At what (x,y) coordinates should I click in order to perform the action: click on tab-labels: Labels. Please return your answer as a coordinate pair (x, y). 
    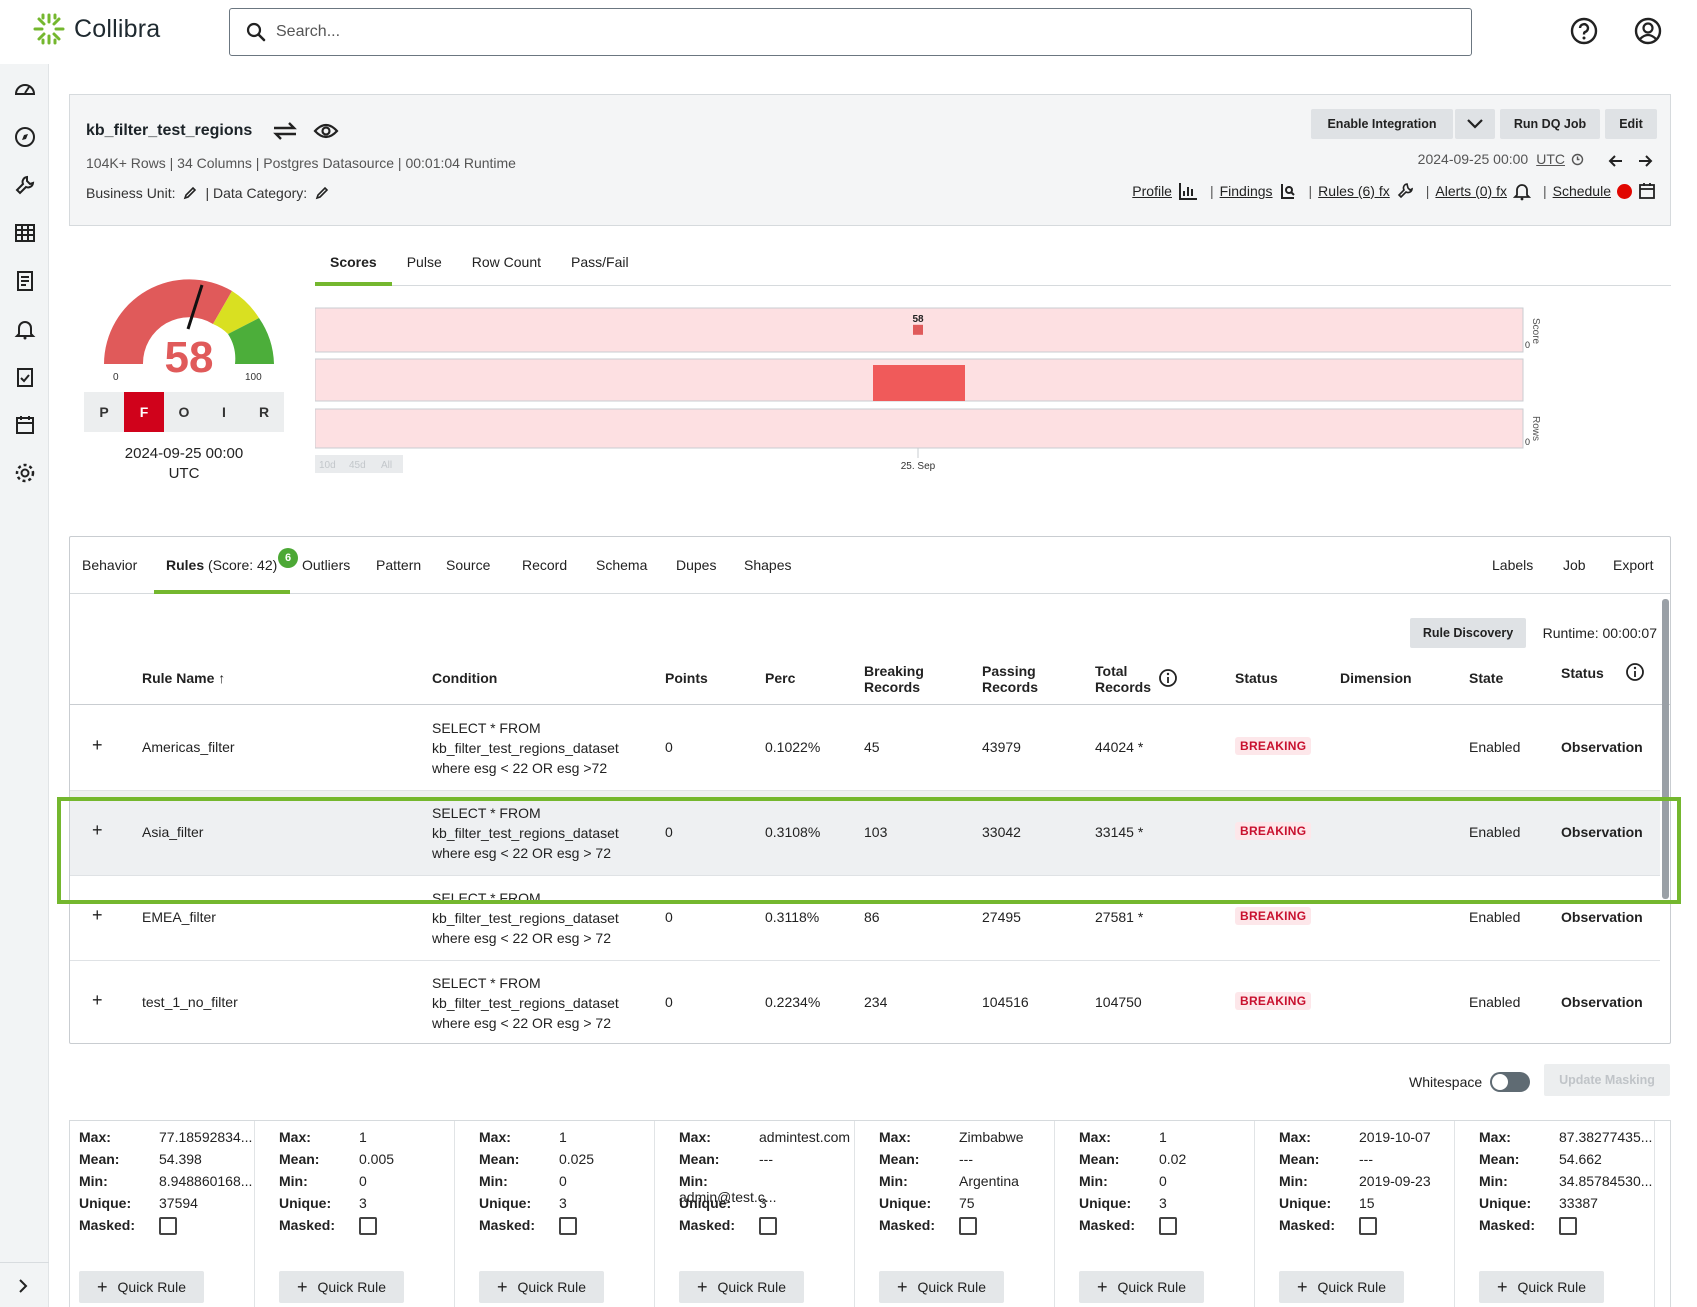
    Looking at the image, I should click on (1513, 565).